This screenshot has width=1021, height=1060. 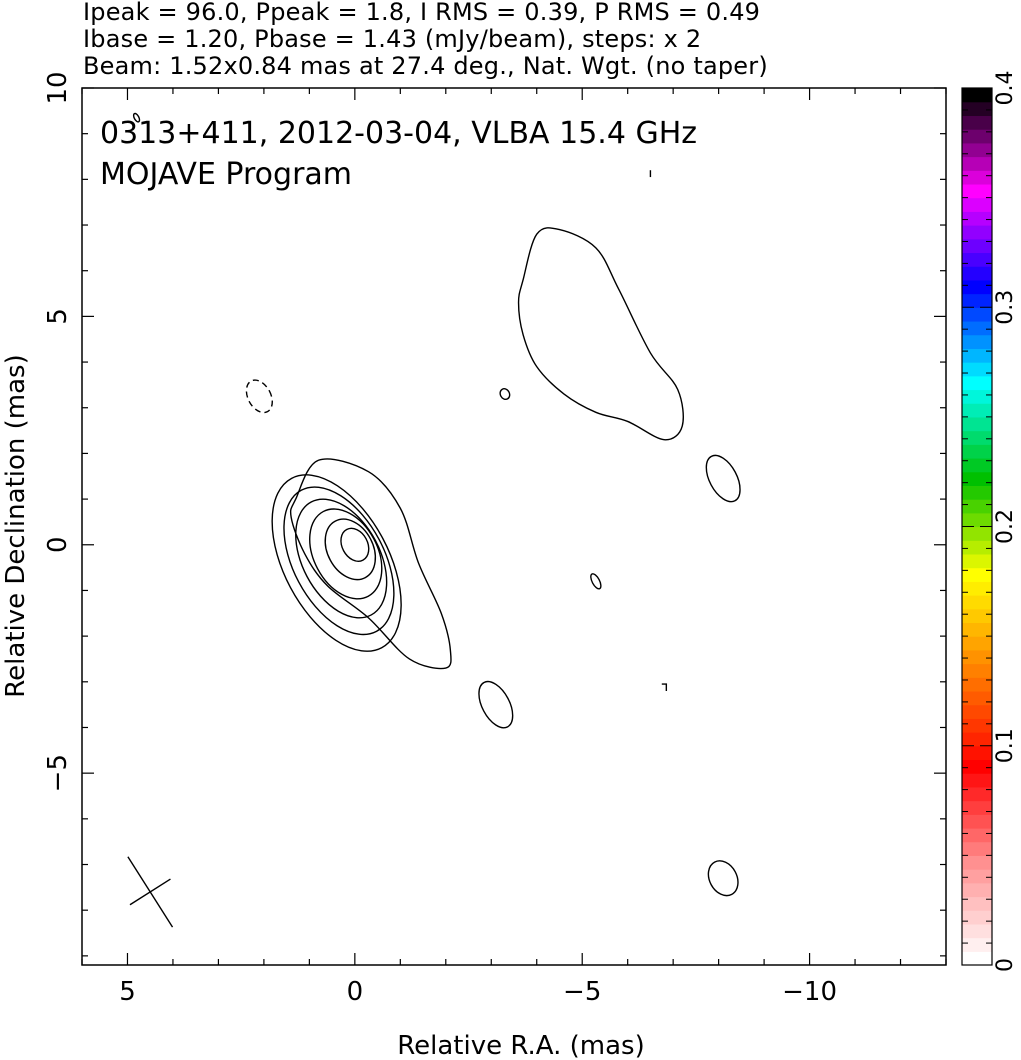 I want to click on y-tick-label: 0, so click(x=58, y=544).